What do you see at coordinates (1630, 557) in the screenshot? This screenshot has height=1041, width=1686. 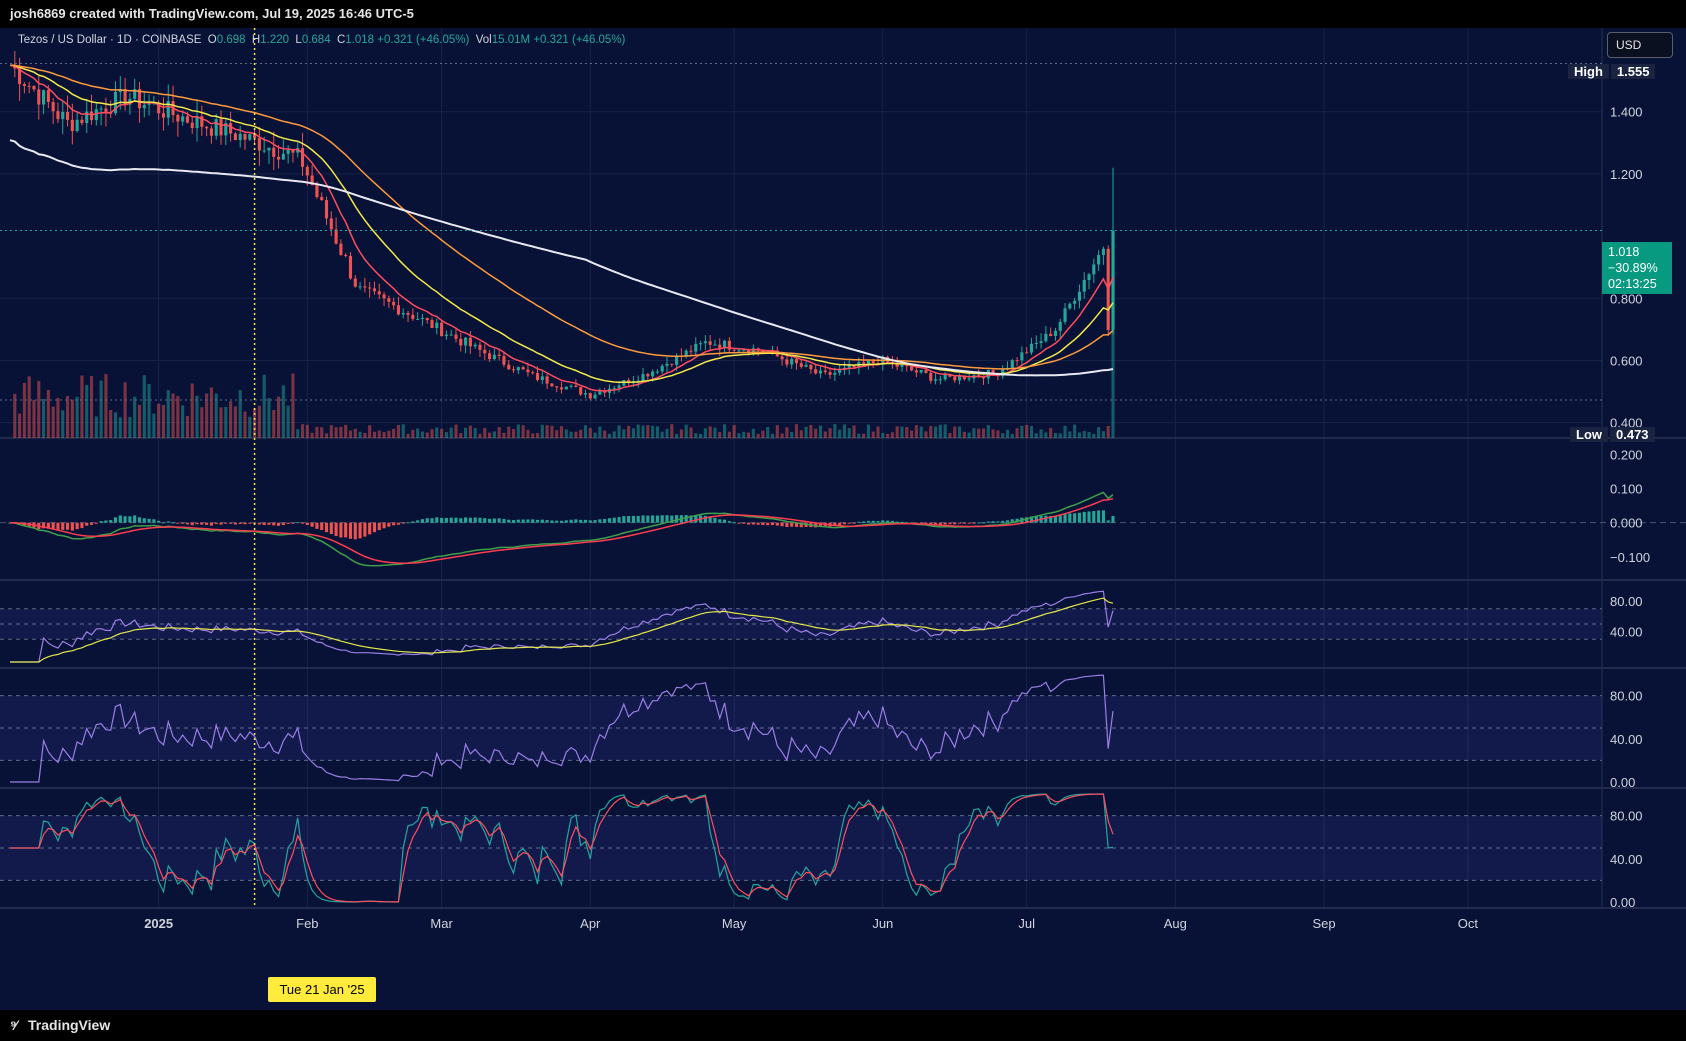 I see `macd-tick-label: −0.100` at bounding box center [1630, 557].